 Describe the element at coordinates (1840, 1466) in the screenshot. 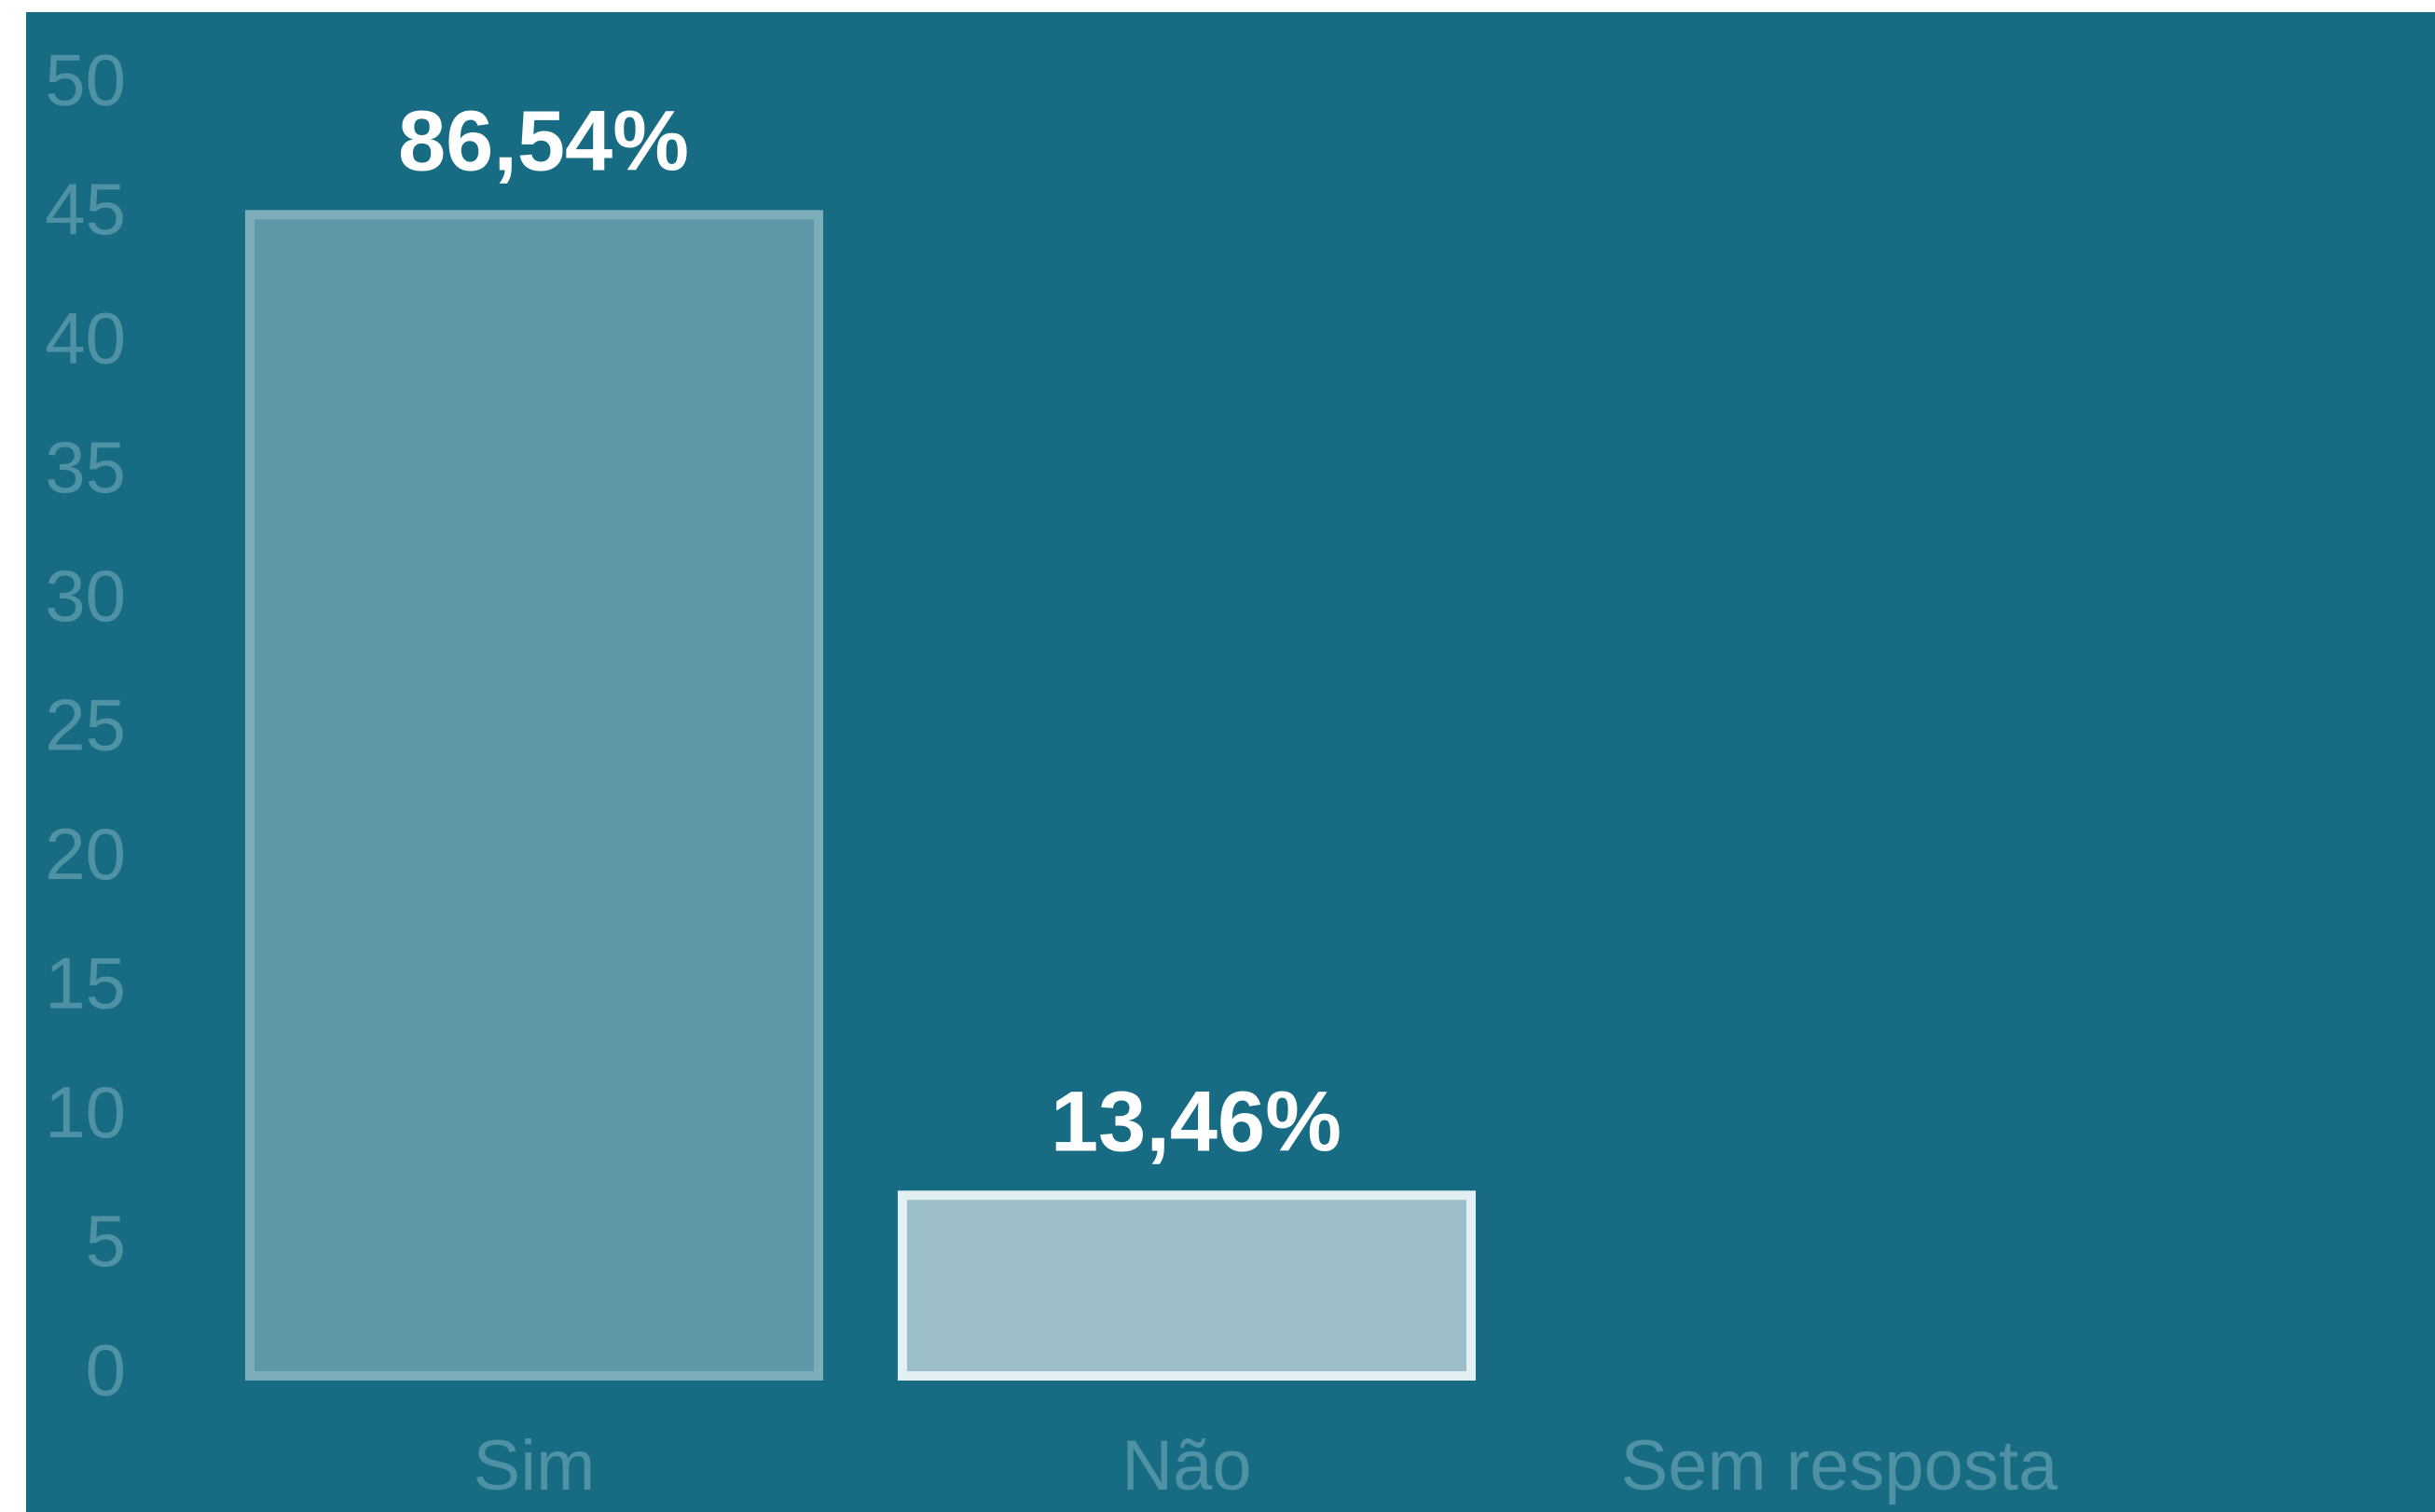

I see `x-tick-label: Sem resposta` at that location.